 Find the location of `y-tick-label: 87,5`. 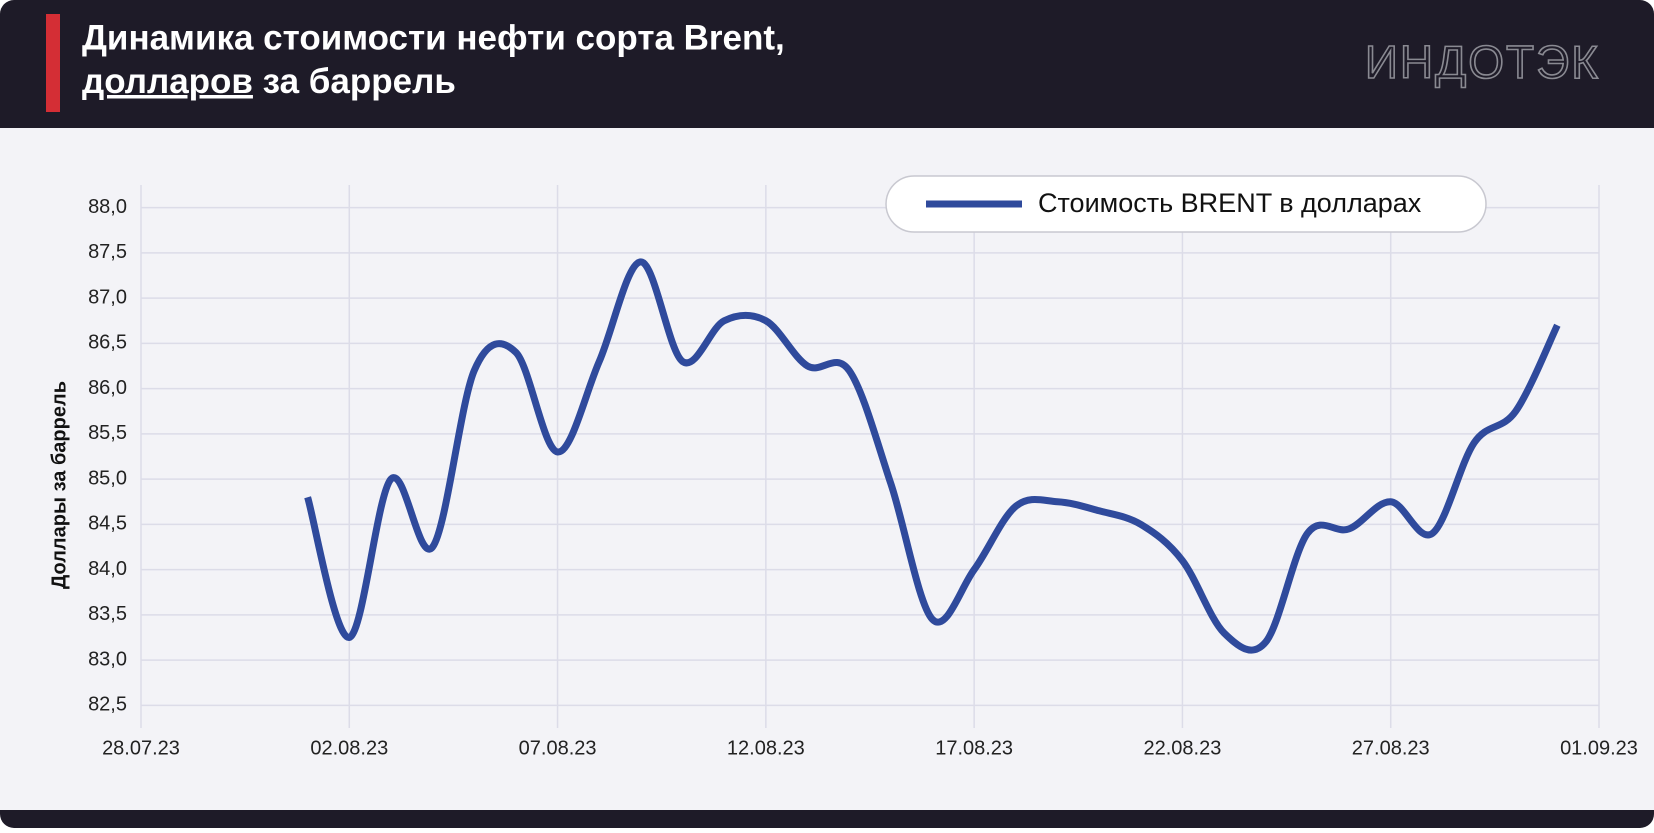

y-tick-label: 87,5 is located at coordinates (107, 252).